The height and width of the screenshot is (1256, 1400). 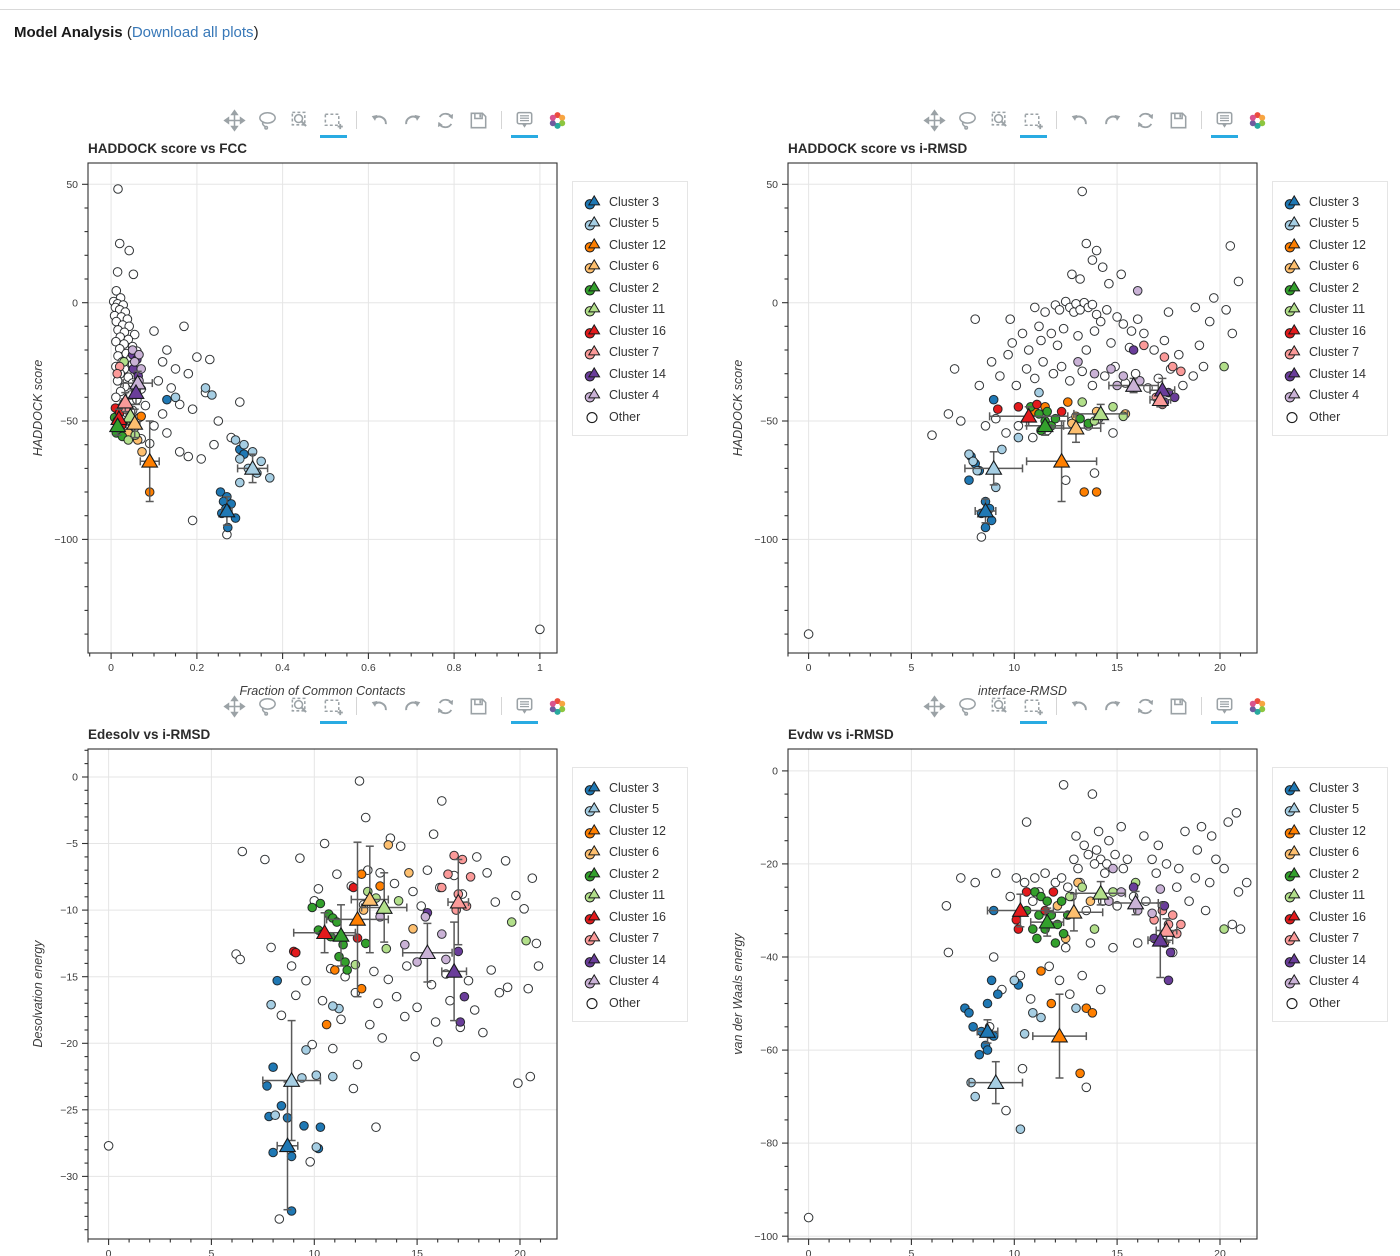 I want to click on axis-ticks, so click(x=312, y=997).